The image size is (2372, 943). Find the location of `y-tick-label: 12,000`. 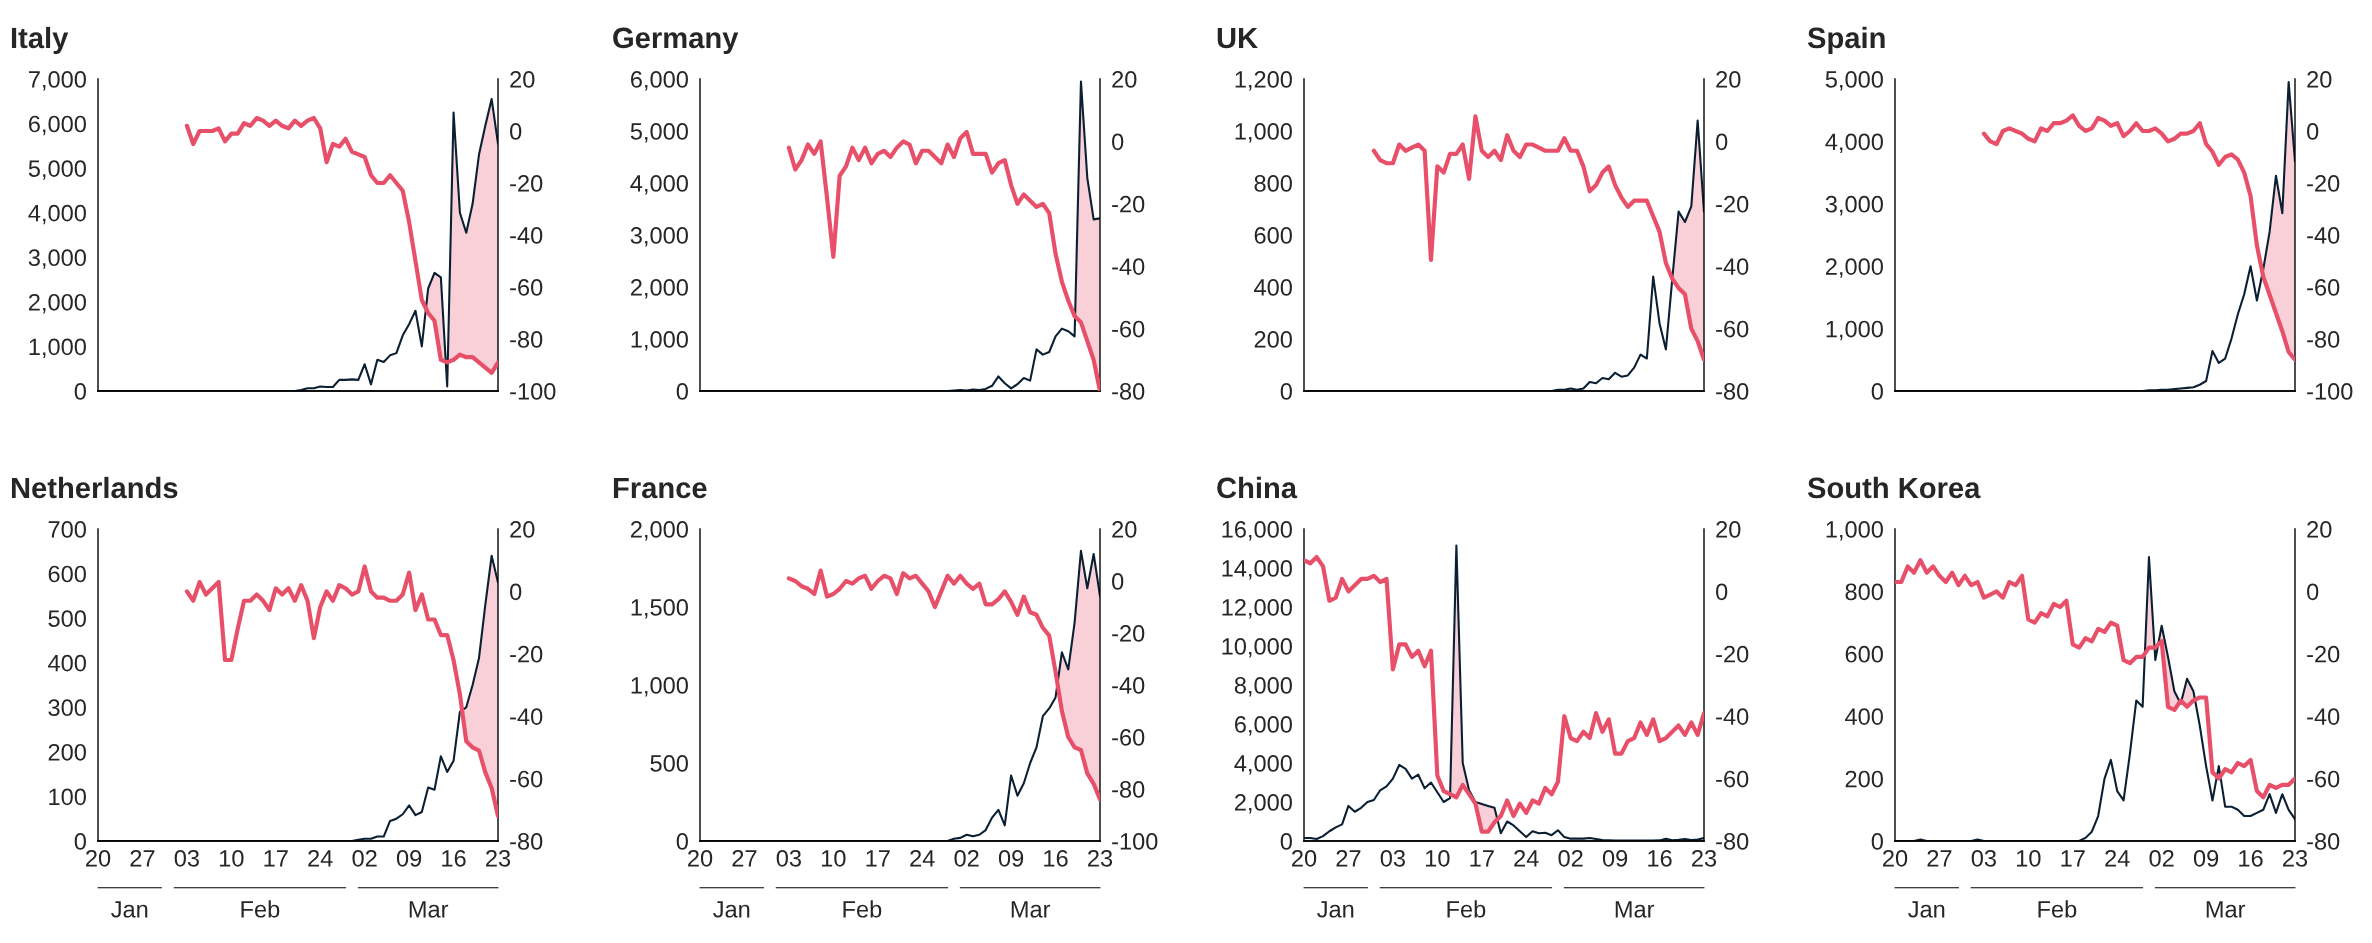

y-tick-label: 12,000 is located at coordinates (1257, 609).